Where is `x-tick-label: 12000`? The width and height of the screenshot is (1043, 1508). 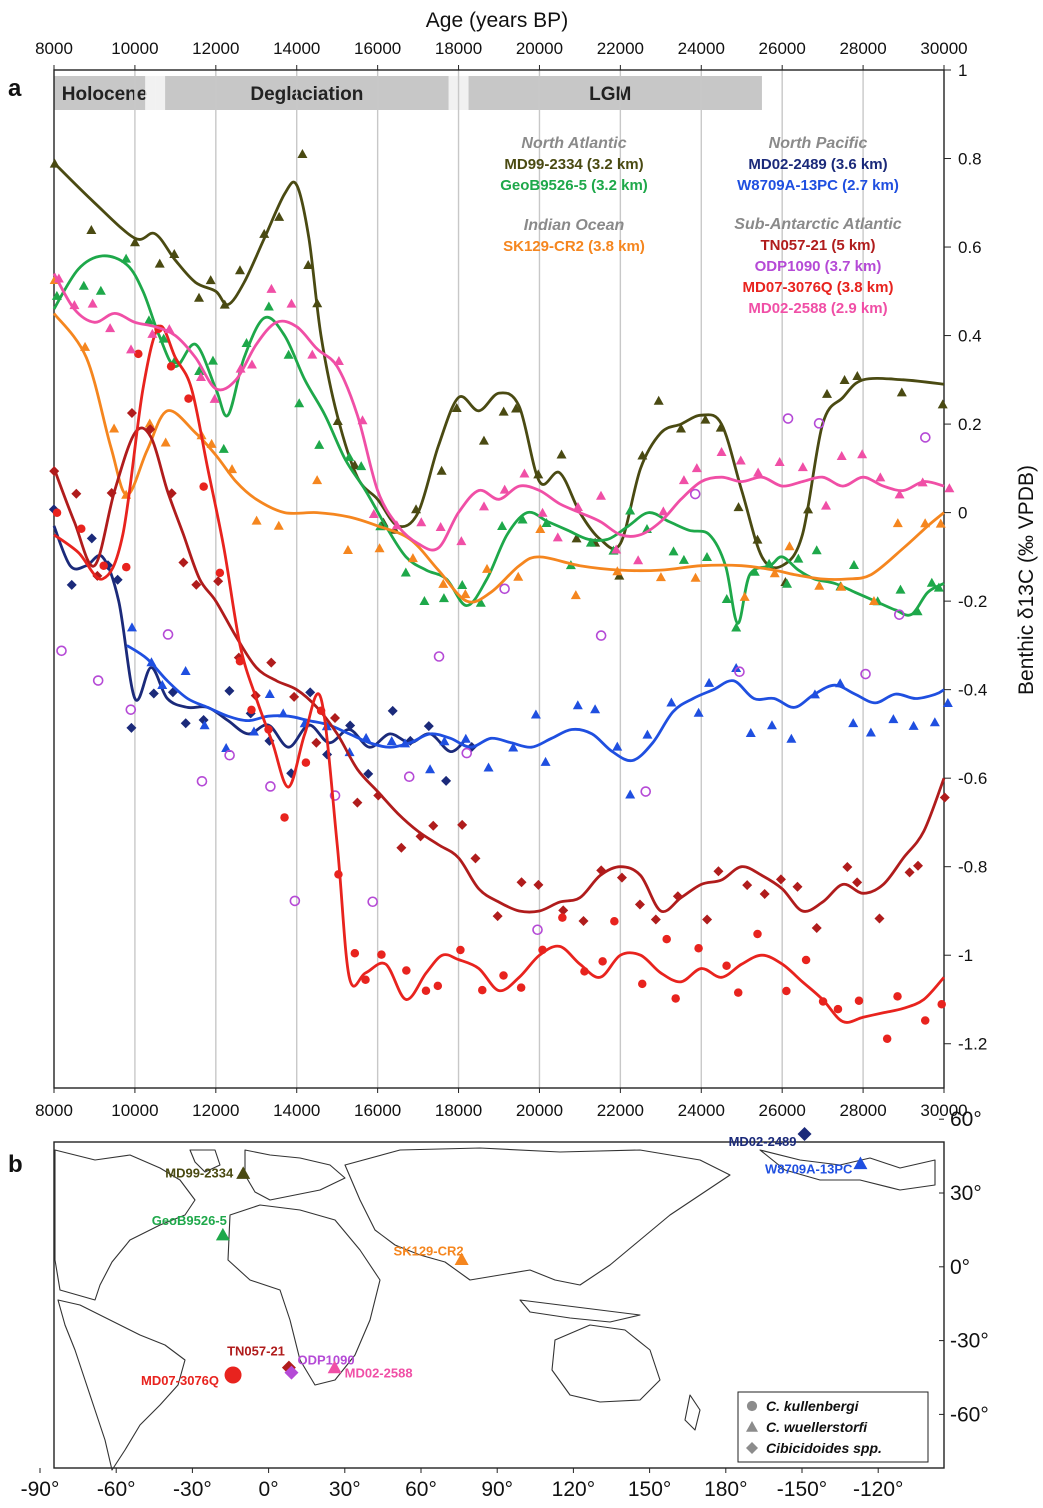
x-tick-label: 12000 is located at coordinates (215, 48).